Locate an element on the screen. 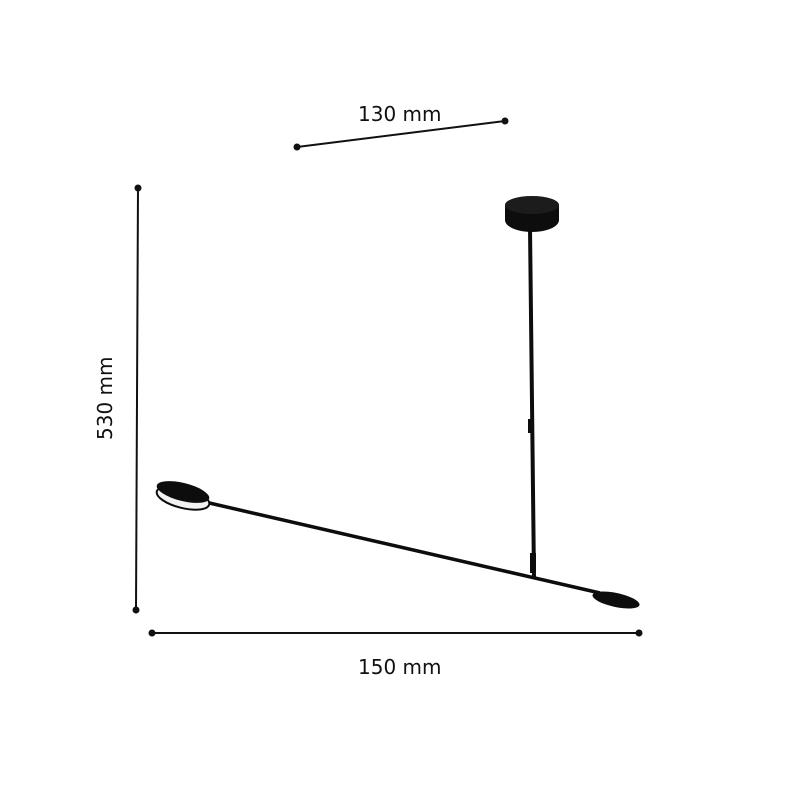 Image resolution: width=800 pixels, height=800 pixels. lamp-arm is located at coordinates (402, 547).